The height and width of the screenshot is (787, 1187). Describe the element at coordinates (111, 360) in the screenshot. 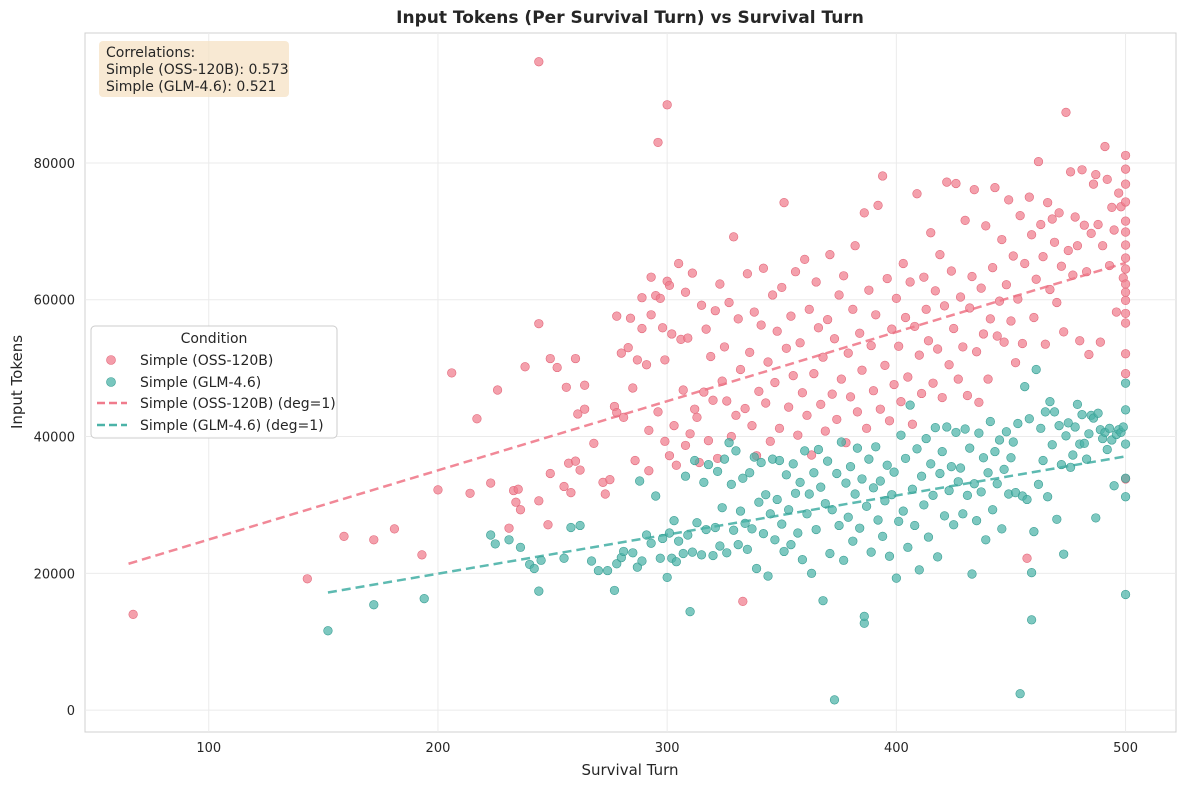

I see `legend-marker-oss` at that location.